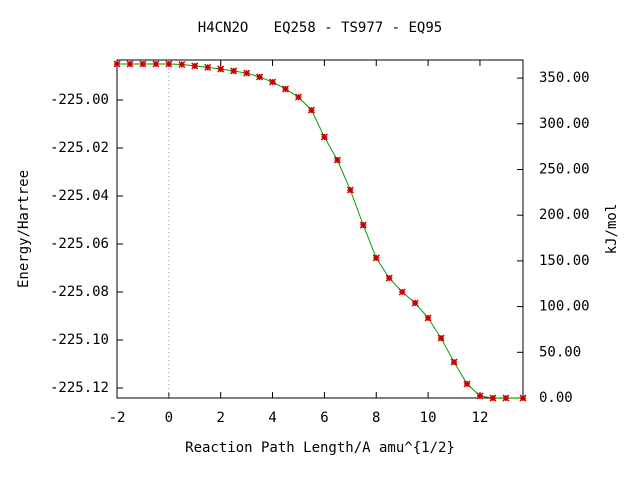 The width and height of the screenshot is (640, 480). Describe the element at coordinates (480, 418) in the screenshot. I see `x-tick-label: 12` at that location.